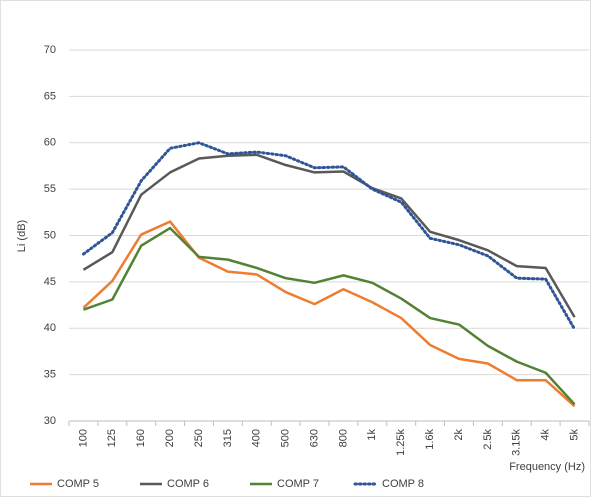 The height and width of the screenshot is (497, 591). What do you see at coordinates (50, 143) in the screenshot?
I see `y-tick-label: 60` at bounding box center [50, 143].